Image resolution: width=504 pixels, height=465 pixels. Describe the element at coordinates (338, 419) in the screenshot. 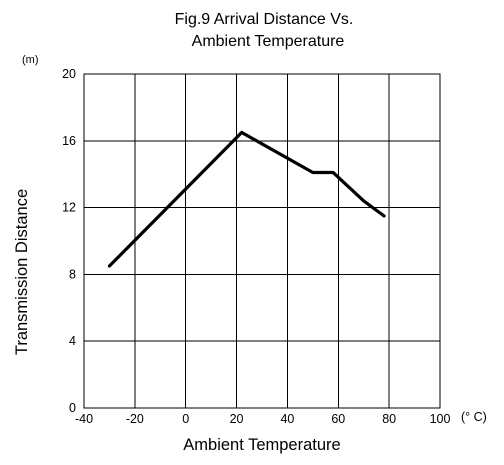

I see `x-tick-label: 60` at that location.